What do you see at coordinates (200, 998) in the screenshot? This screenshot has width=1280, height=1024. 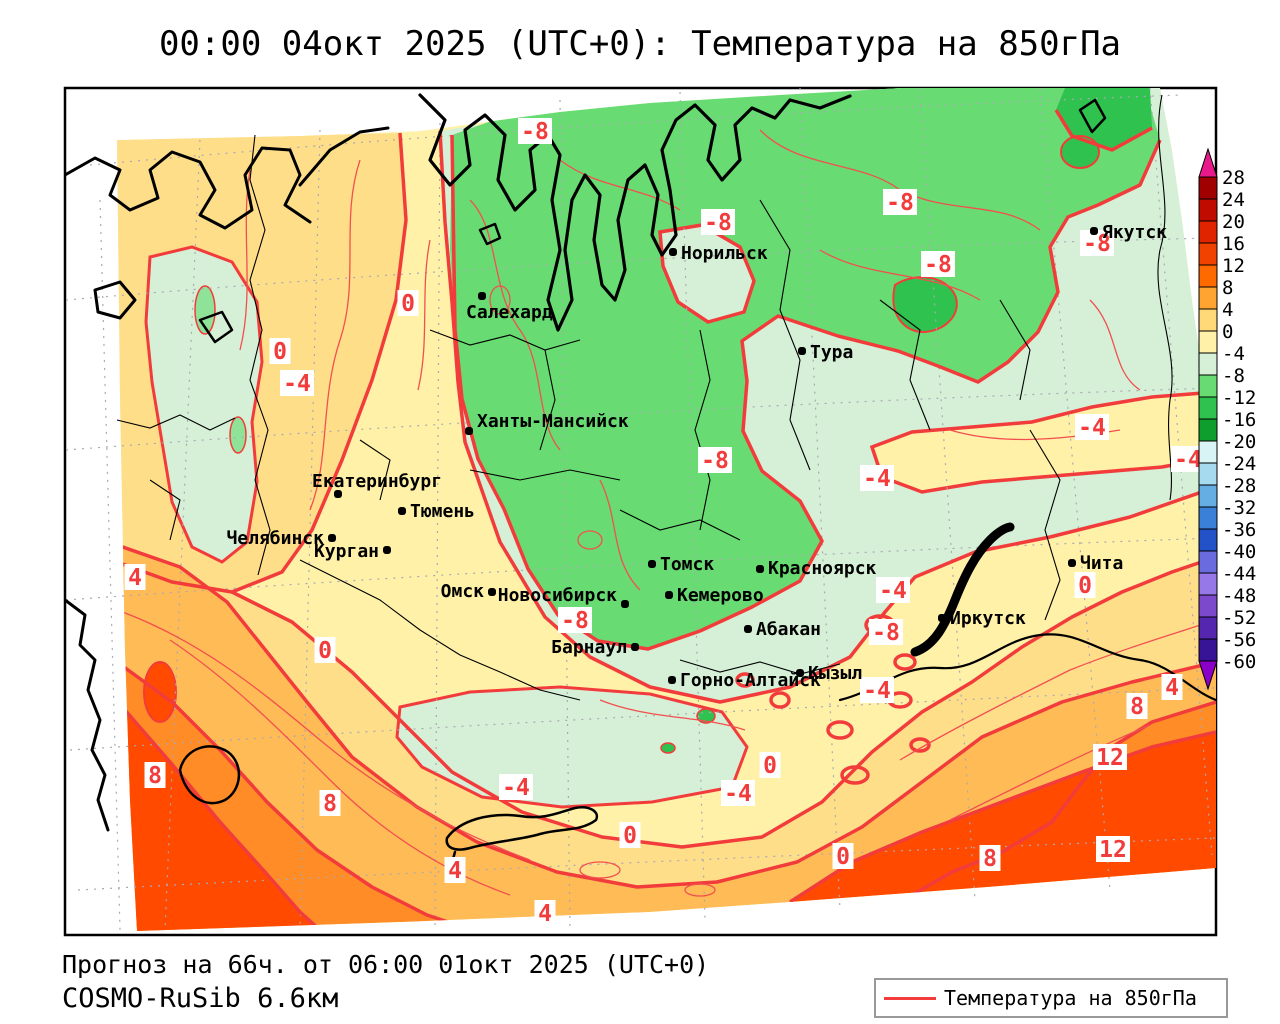 I see `model-info: COSMO-RuSib 6.6км` at bounding box center [200, 998].